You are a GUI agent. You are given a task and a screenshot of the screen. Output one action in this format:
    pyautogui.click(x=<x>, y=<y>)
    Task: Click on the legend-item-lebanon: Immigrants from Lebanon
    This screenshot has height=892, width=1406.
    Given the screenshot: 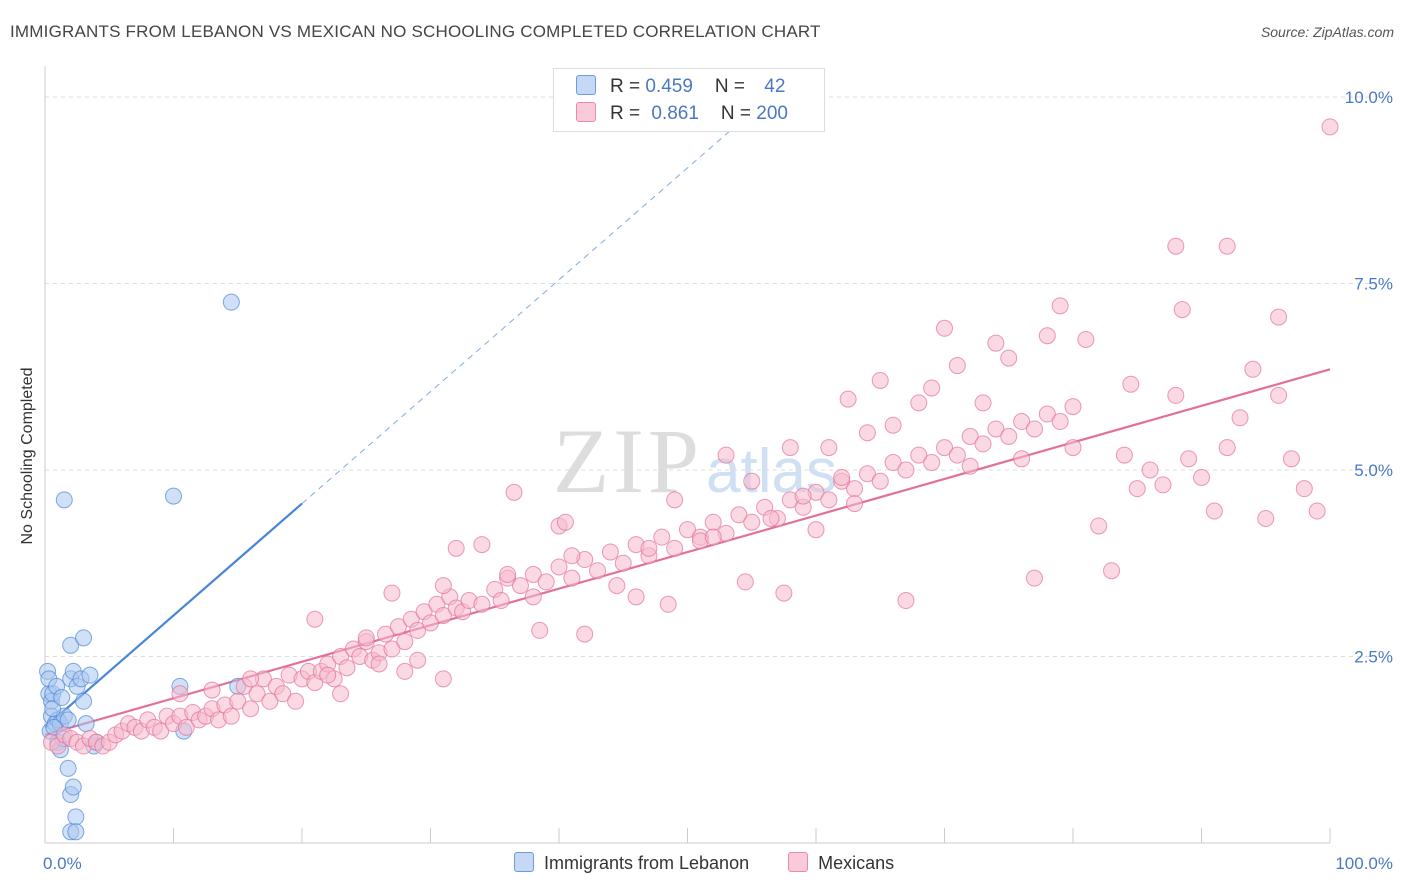 What is the action you would take?
    pyautogui.click(x=631, y=863)
    